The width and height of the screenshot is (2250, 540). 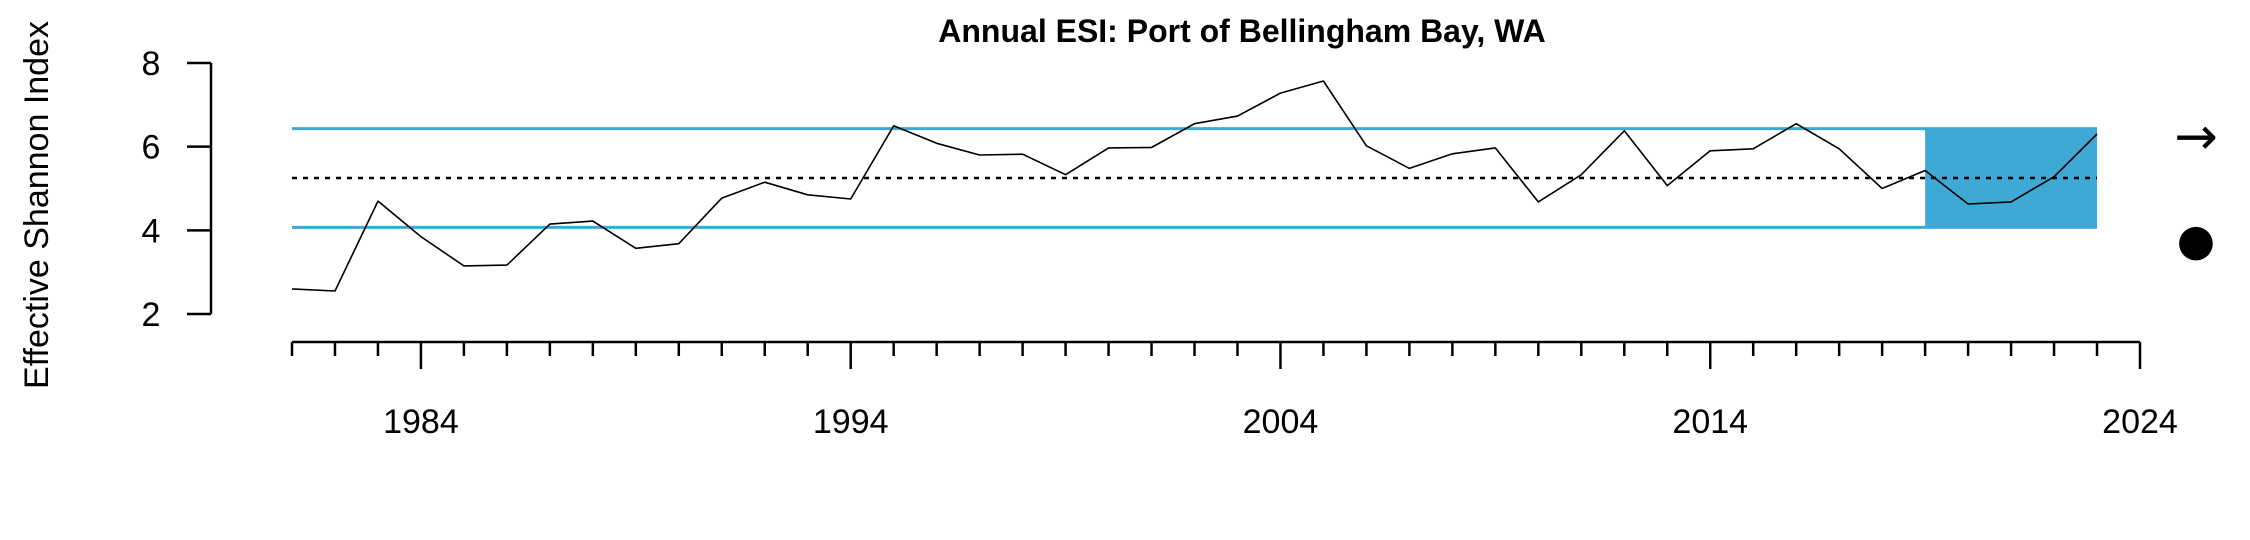 What do you see at coordinates (37, 205) in the screenshot?
I see `y-axis-label: Effective Shannon Index` at bounding box center [37, 205].